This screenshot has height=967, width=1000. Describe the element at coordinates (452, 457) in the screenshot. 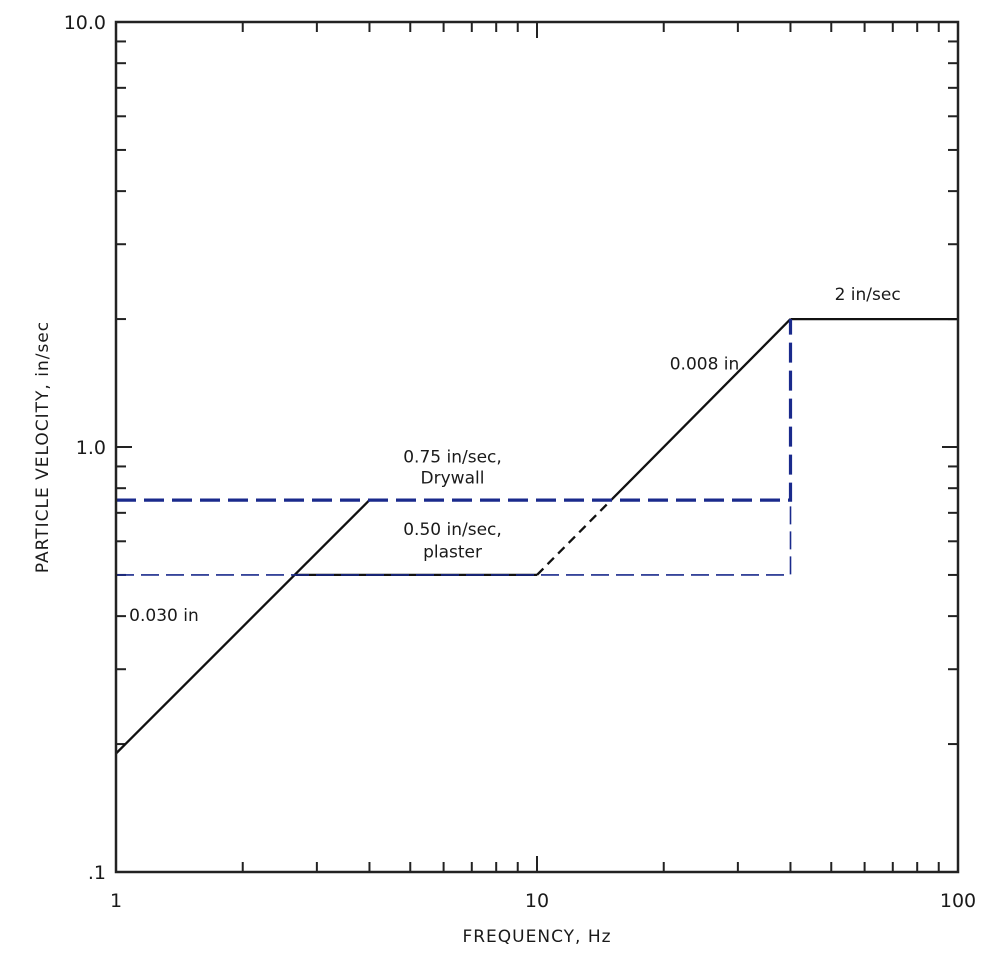

I see `annotation-2: 0.75 in/sec,` at that location.